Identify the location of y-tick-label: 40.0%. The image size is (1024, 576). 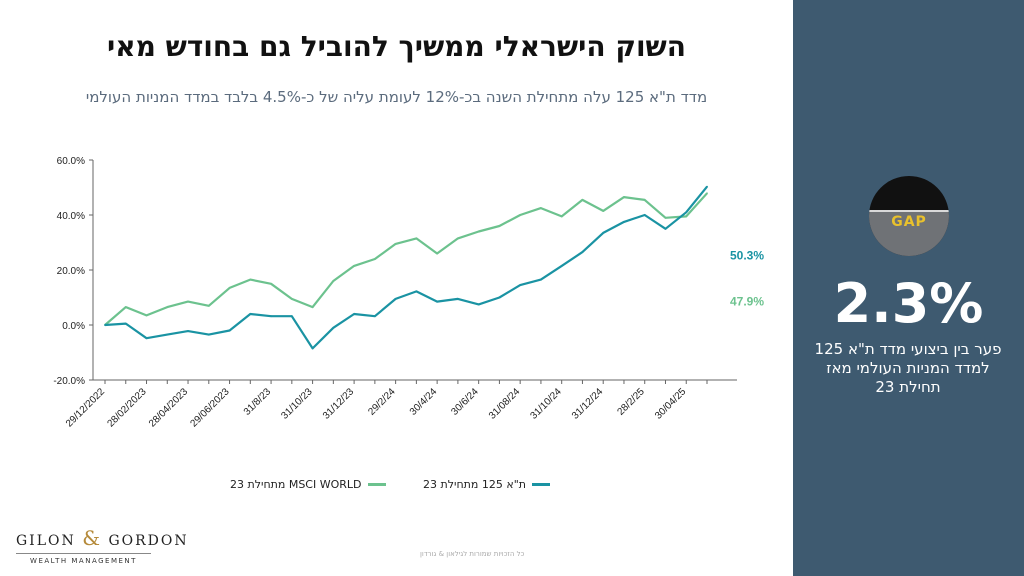
(71, 216).